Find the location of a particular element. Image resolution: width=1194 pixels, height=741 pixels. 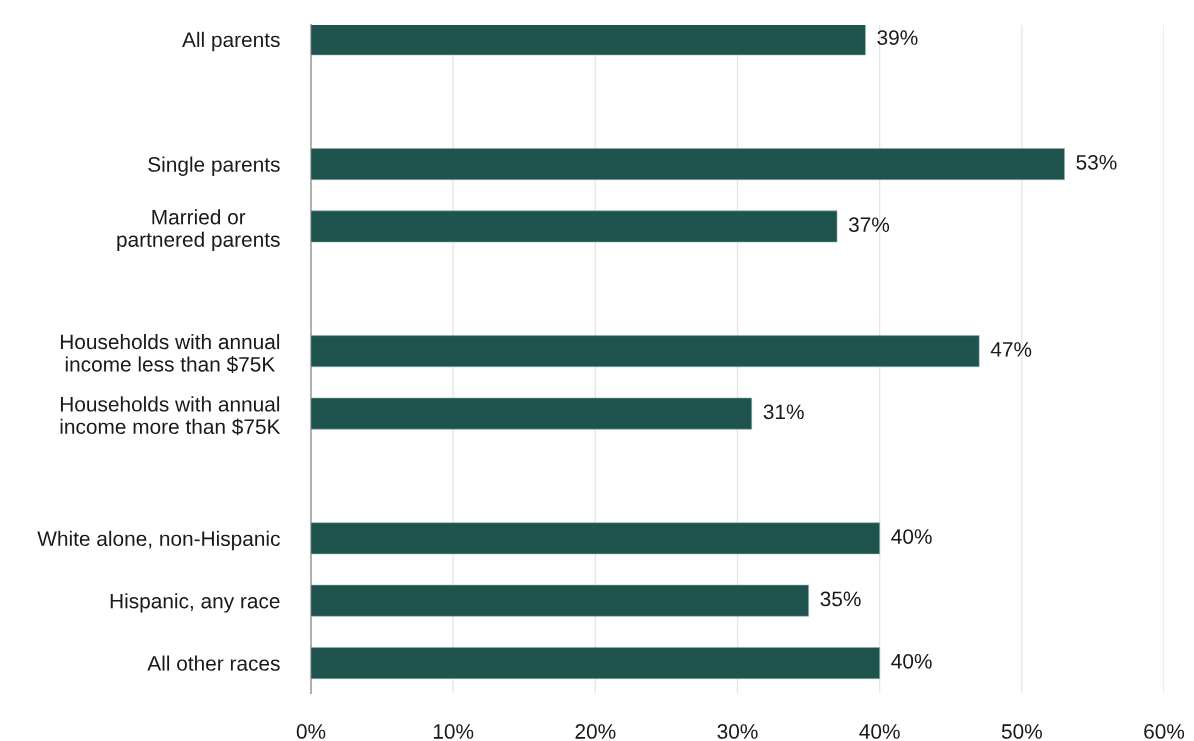

data-label: 35% is located at coordinates (840, 599).